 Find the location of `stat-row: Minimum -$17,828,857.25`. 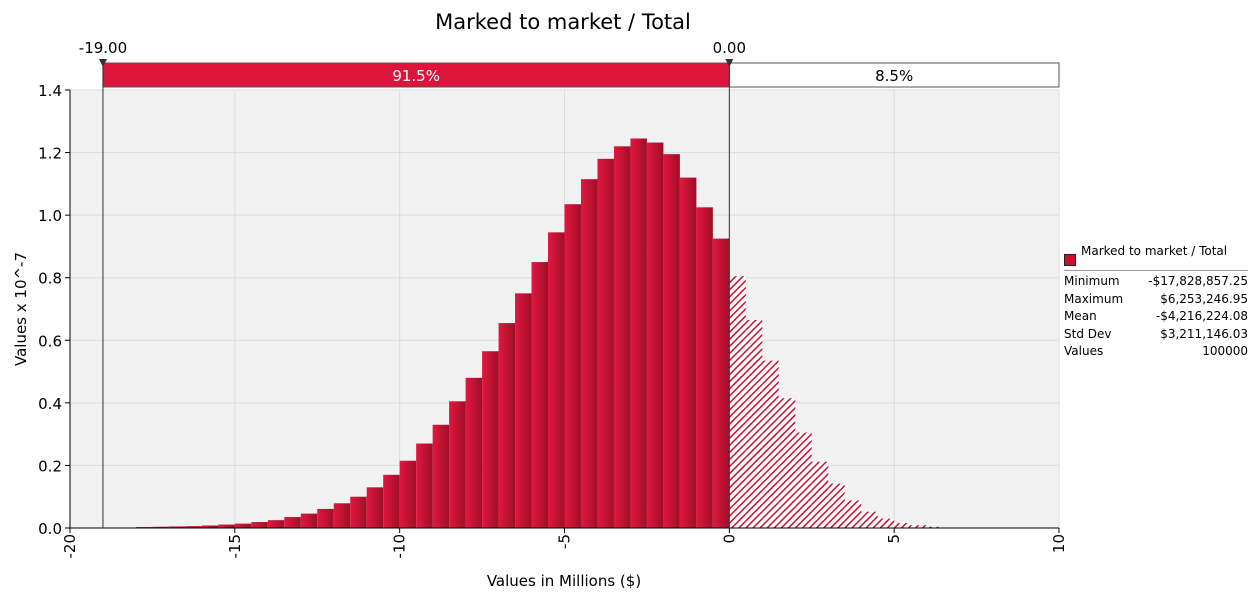

stat-row: Minimum -$17,828,857.25 is located at coordinates (1156, 282).